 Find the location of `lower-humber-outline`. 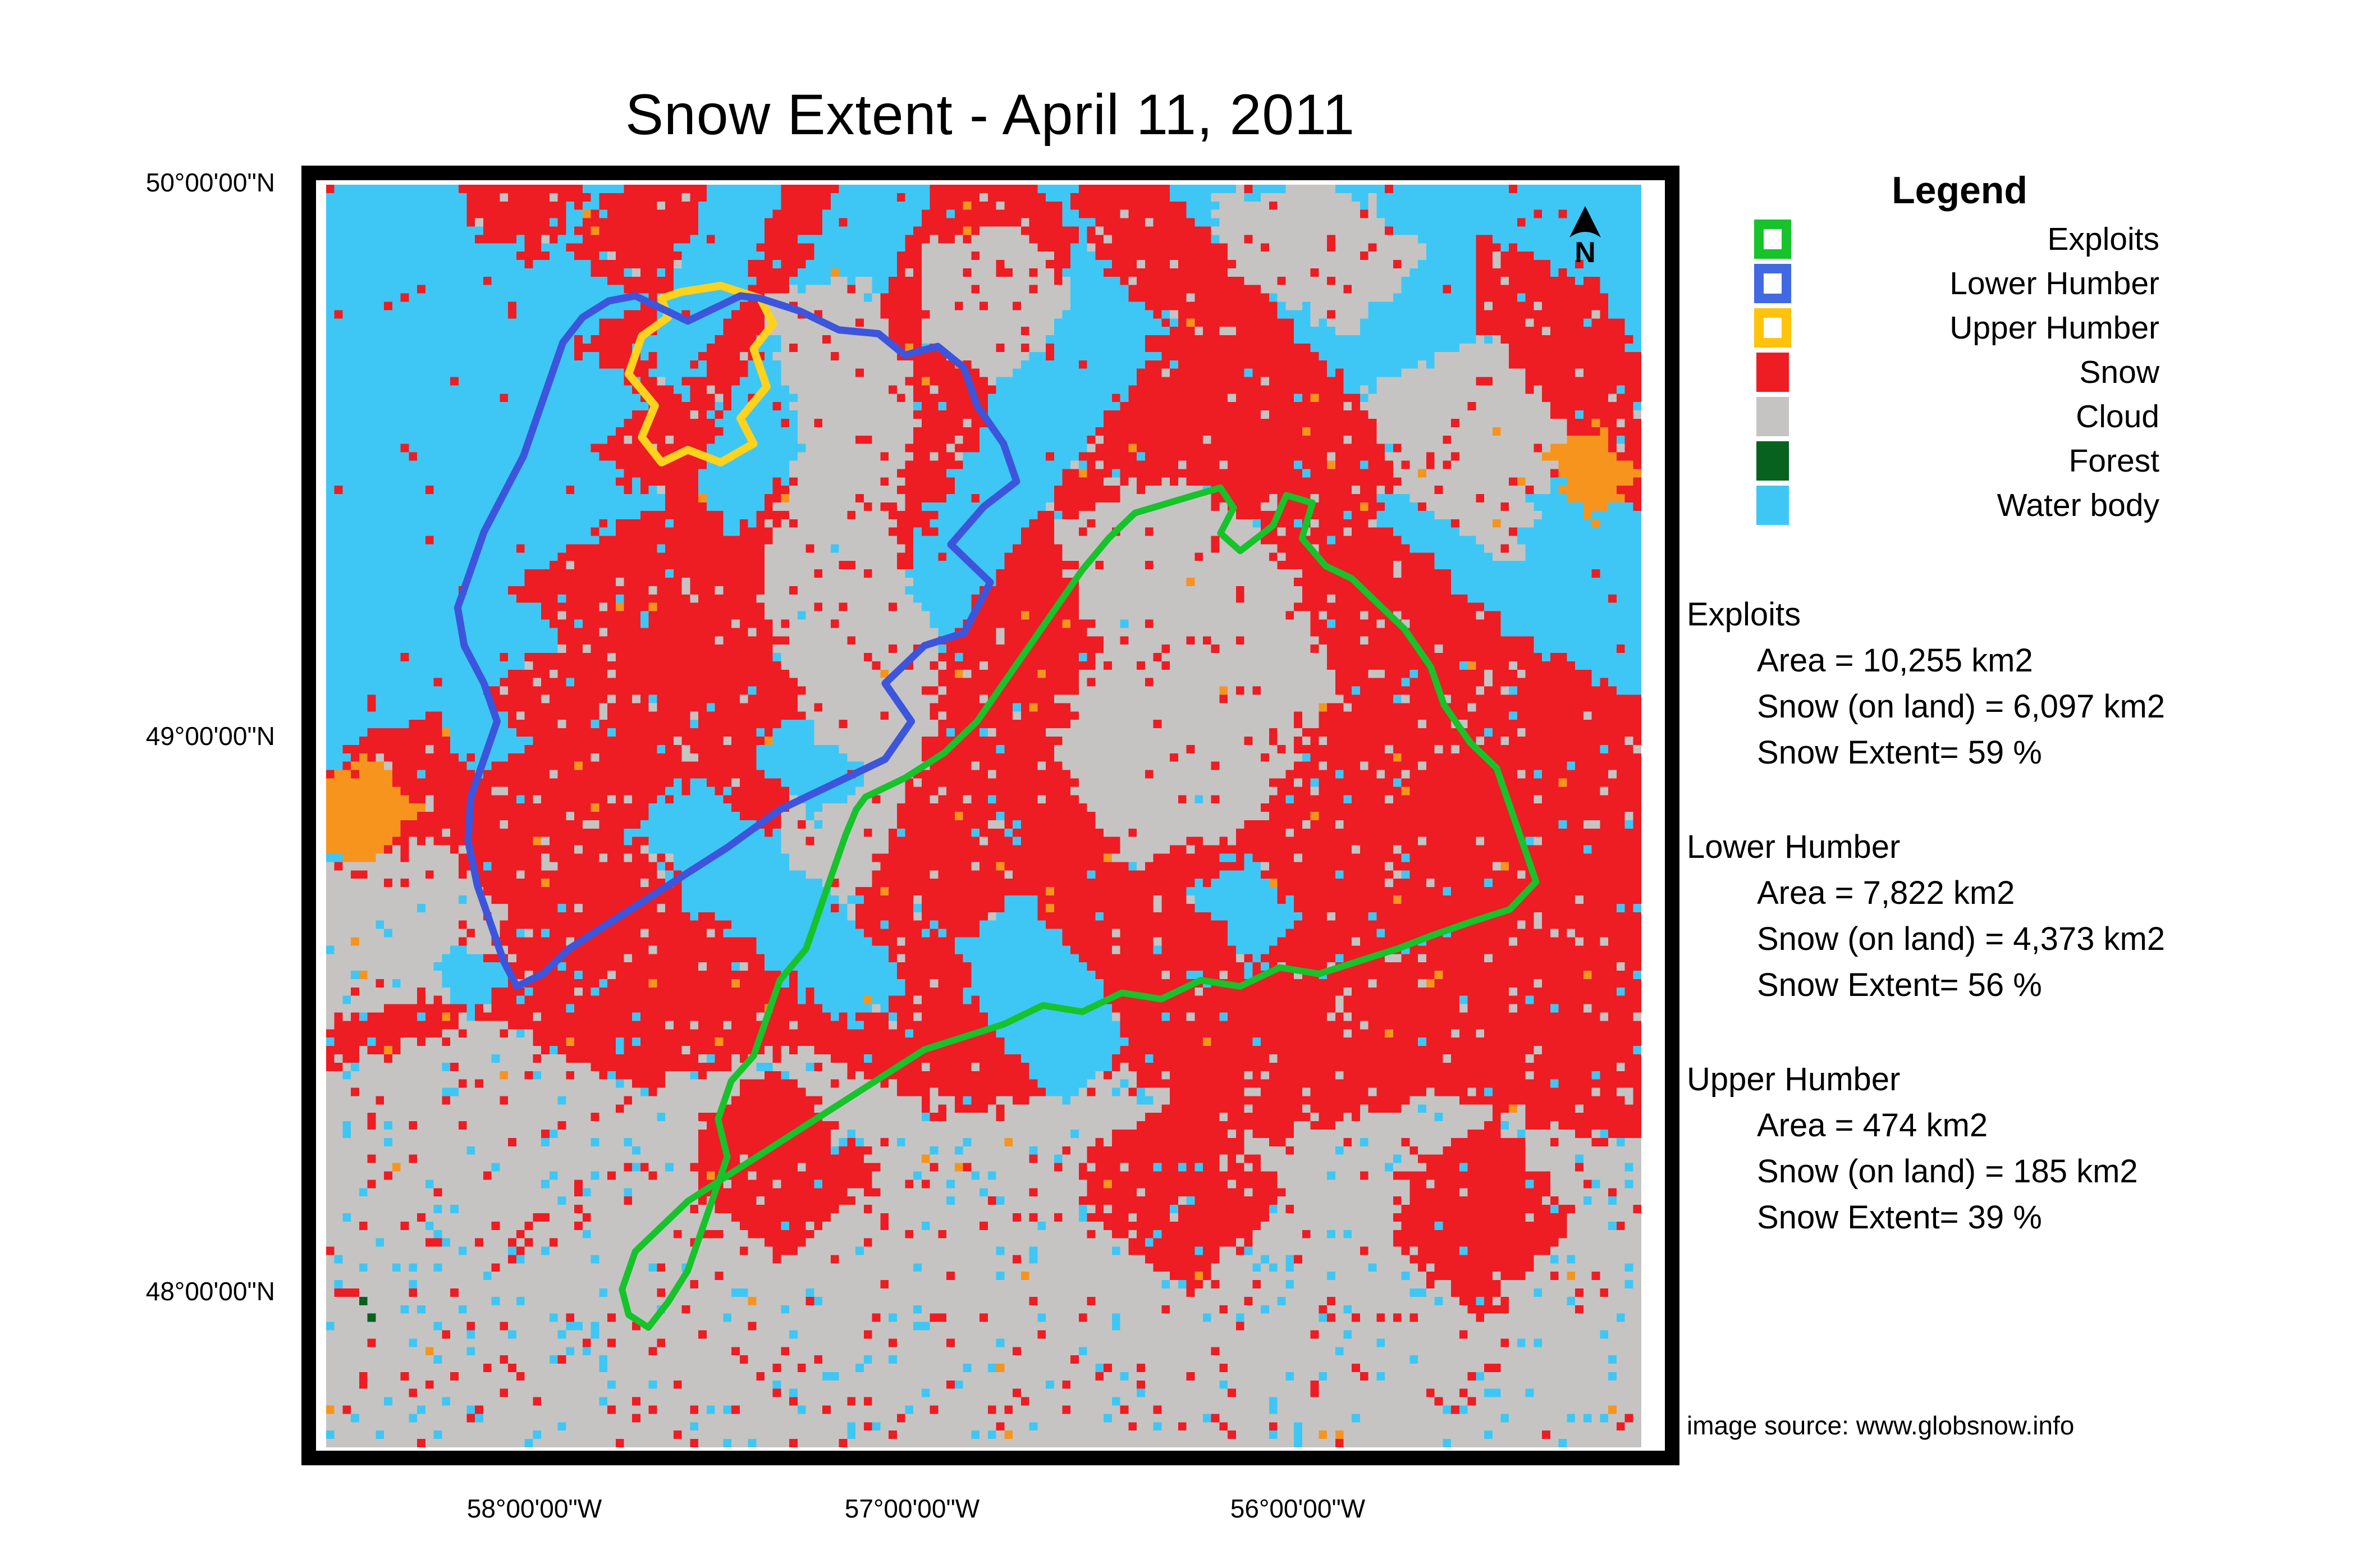

lower-humber-outline is located at coordinates (737, 641).